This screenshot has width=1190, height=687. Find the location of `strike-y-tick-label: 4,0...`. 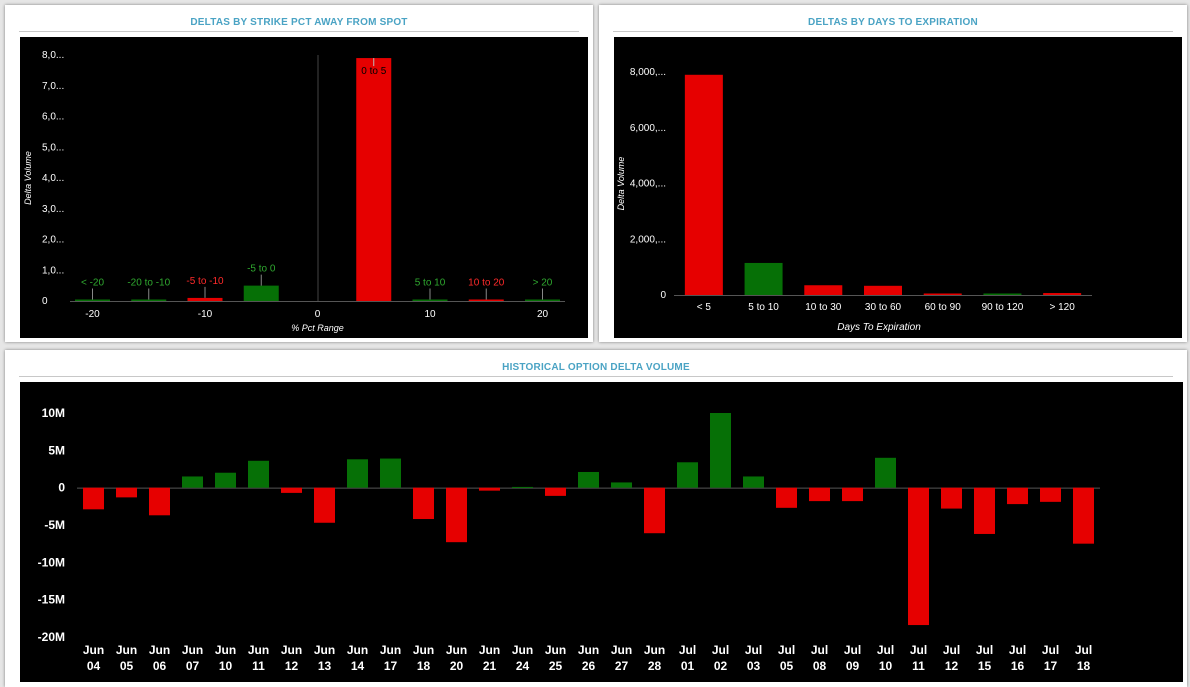

strike-y-tick-label: 4,0... is located at coordinates (53, 178).